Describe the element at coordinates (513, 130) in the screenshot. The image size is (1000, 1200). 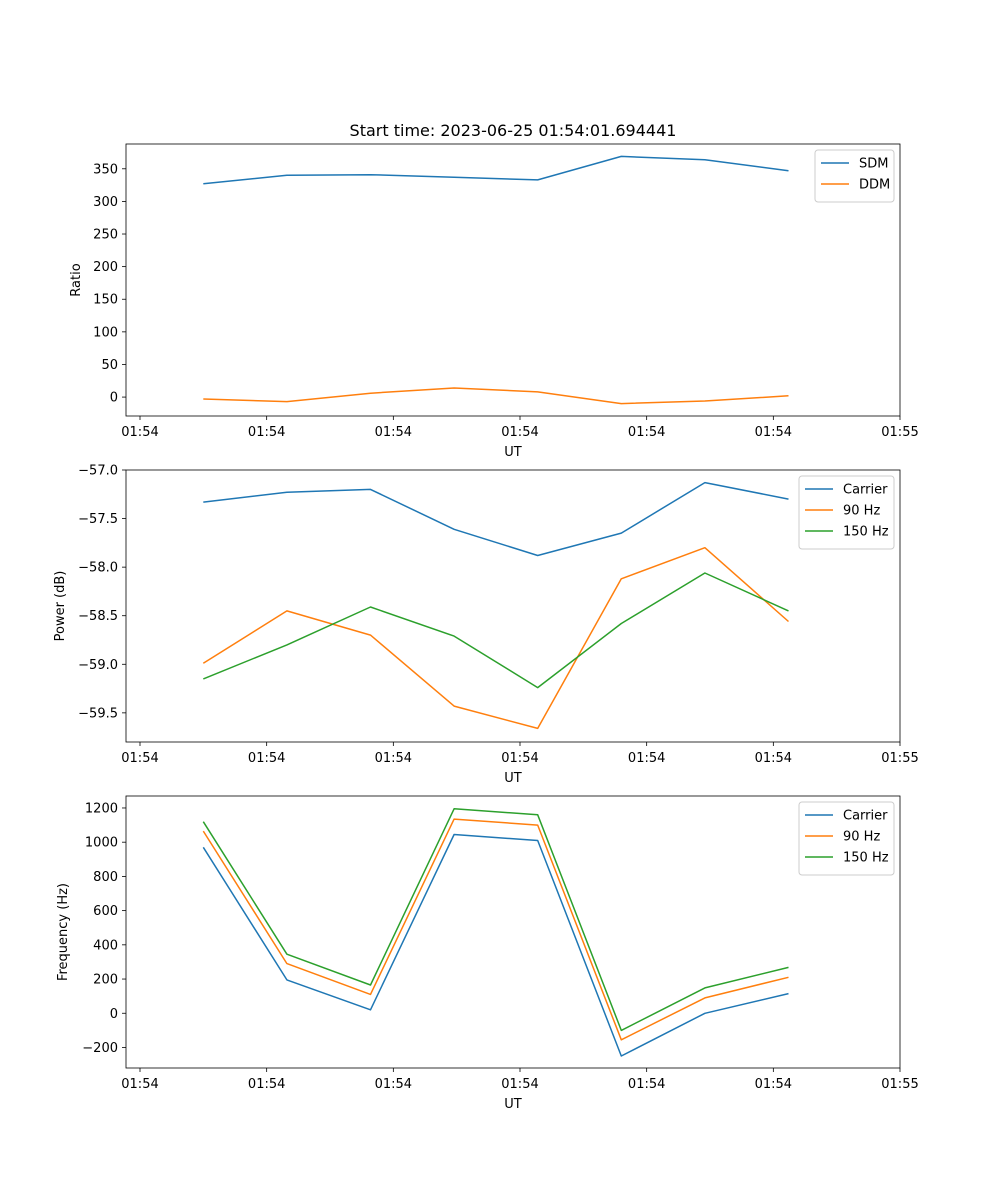
I see `figure-title: Start time: 2023-06-25 01:54:01.694441` at that location.